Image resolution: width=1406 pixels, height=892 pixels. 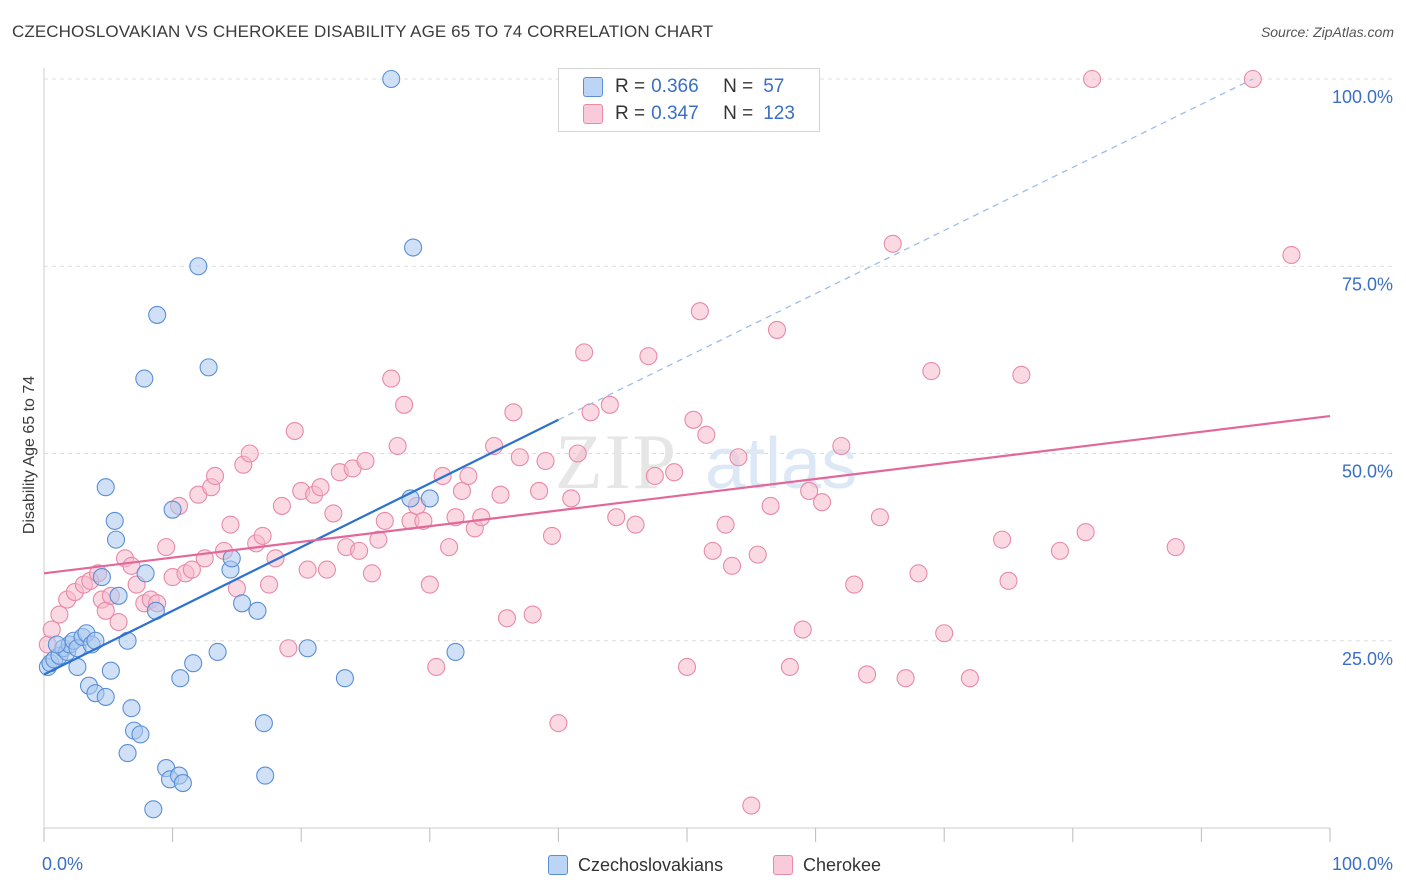 I want to click on series-swatch-pink, so click(x=783, y=865).